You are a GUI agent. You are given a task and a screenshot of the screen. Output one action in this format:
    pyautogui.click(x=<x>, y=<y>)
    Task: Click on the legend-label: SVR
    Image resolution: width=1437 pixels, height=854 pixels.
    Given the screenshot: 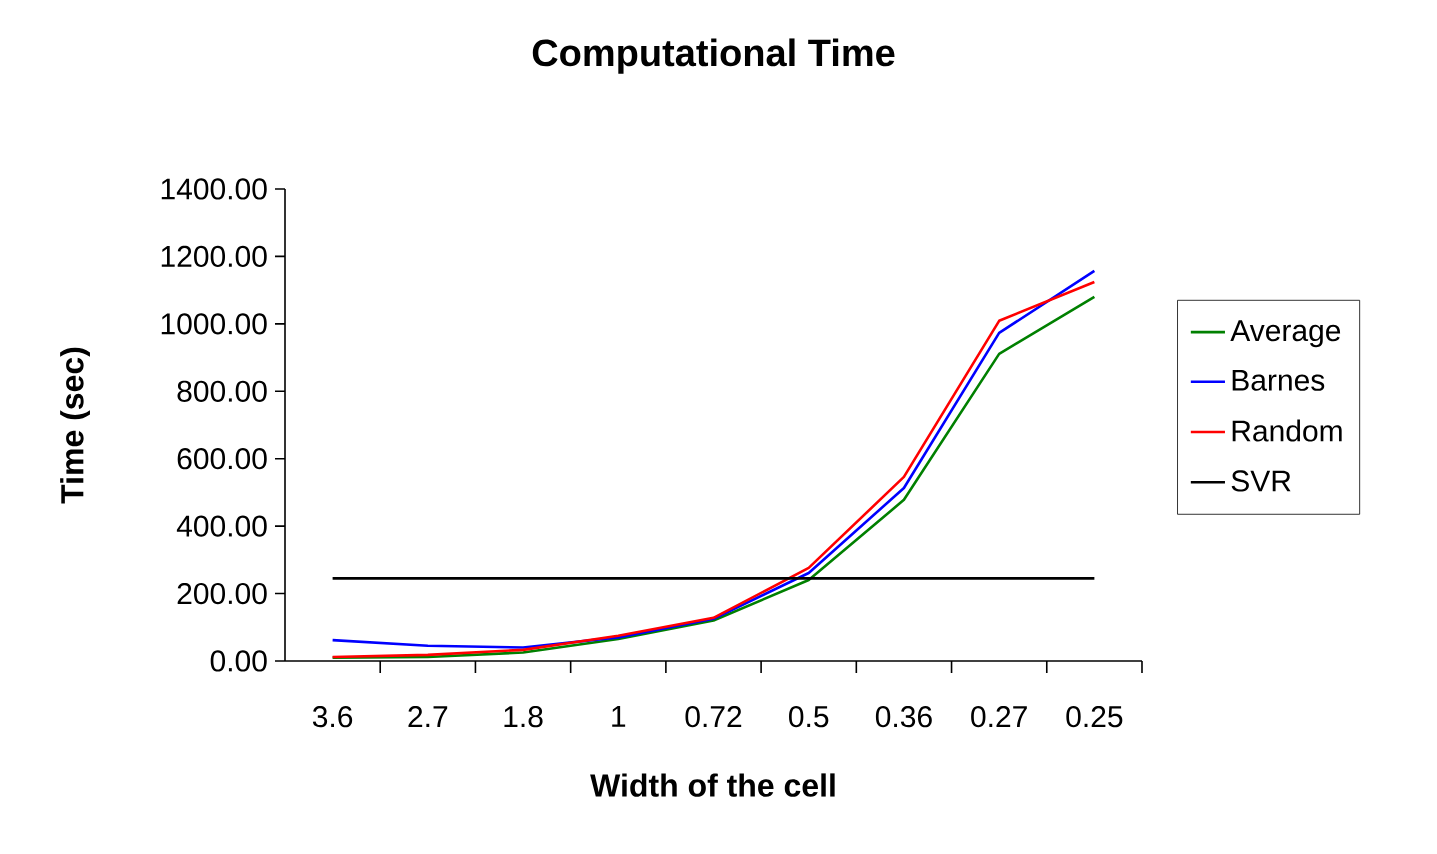 What is the action you would take?
    pyautogui.click(x=1261, y=481)
    